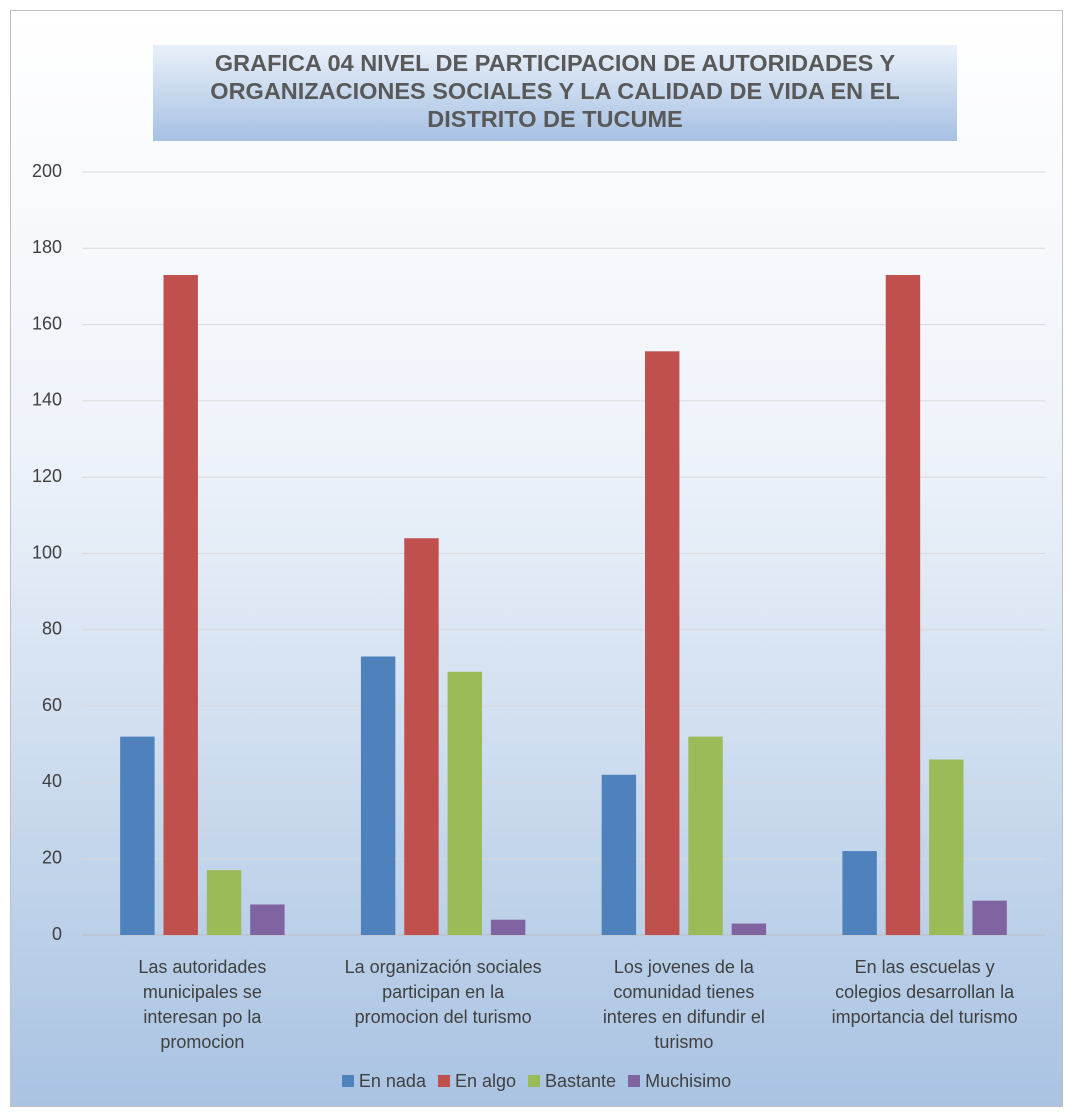  I want to click on legend-item: Muchisimo, so click(679, 1081).